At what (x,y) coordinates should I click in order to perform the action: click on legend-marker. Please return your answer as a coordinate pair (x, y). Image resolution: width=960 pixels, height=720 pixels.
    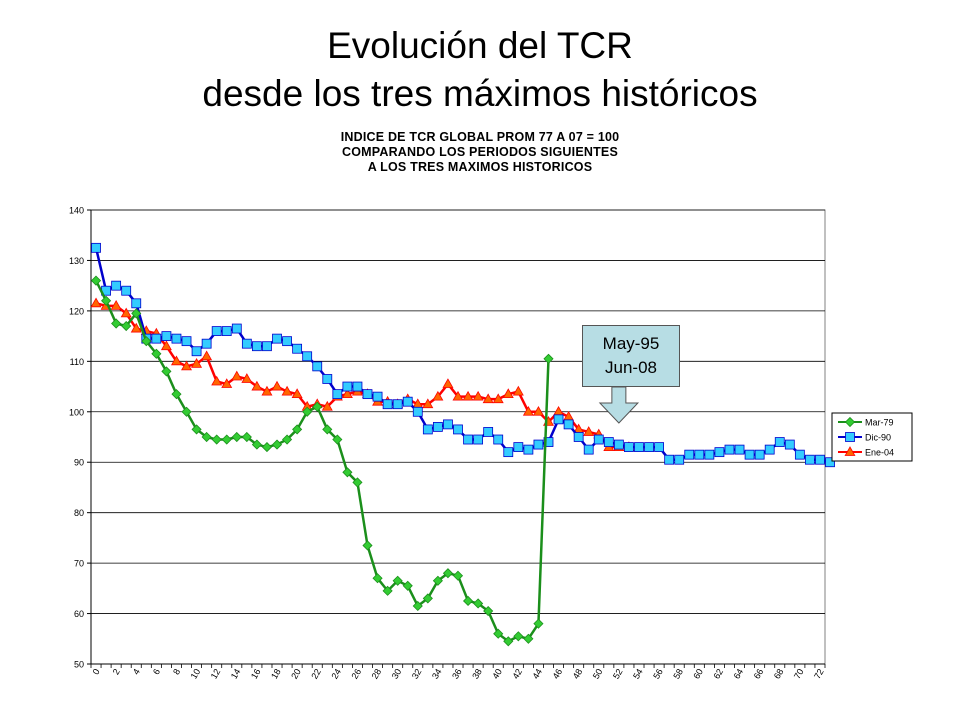
    Looking at the image, I should click on (850, 451).